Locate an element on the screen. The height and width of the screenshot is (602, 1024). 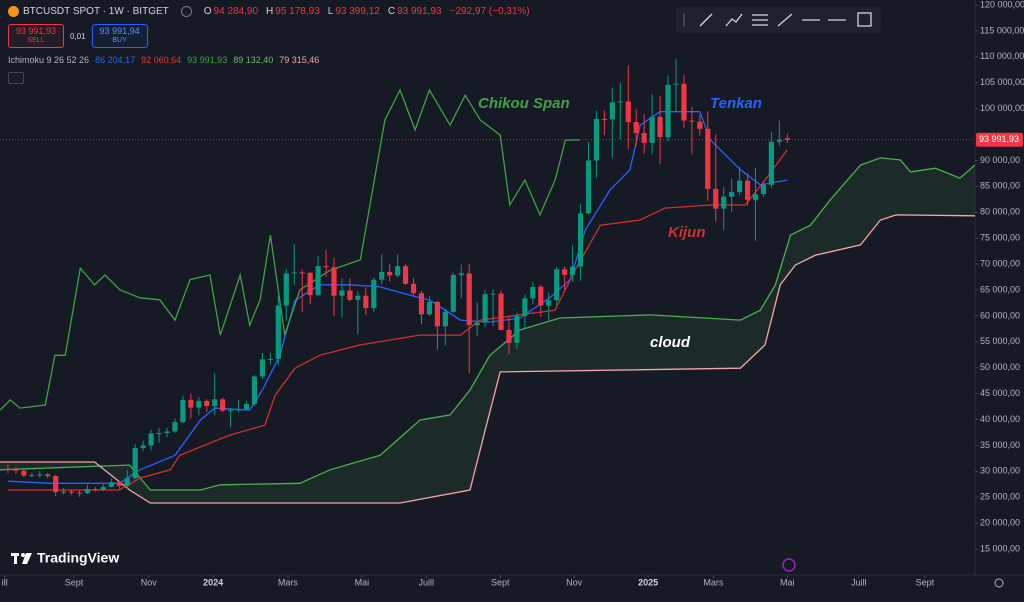
rectangle-tool is located at coordinates (864, 19).